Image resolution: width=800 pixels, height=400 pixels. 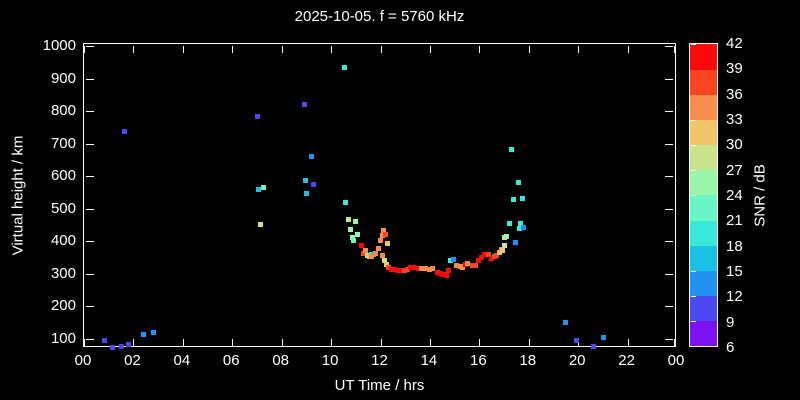 What do you see at coordinates (18, 195) in the screenshot?
I see `y-axis-label: Virtual height / km` at bounding box center [18, 195].